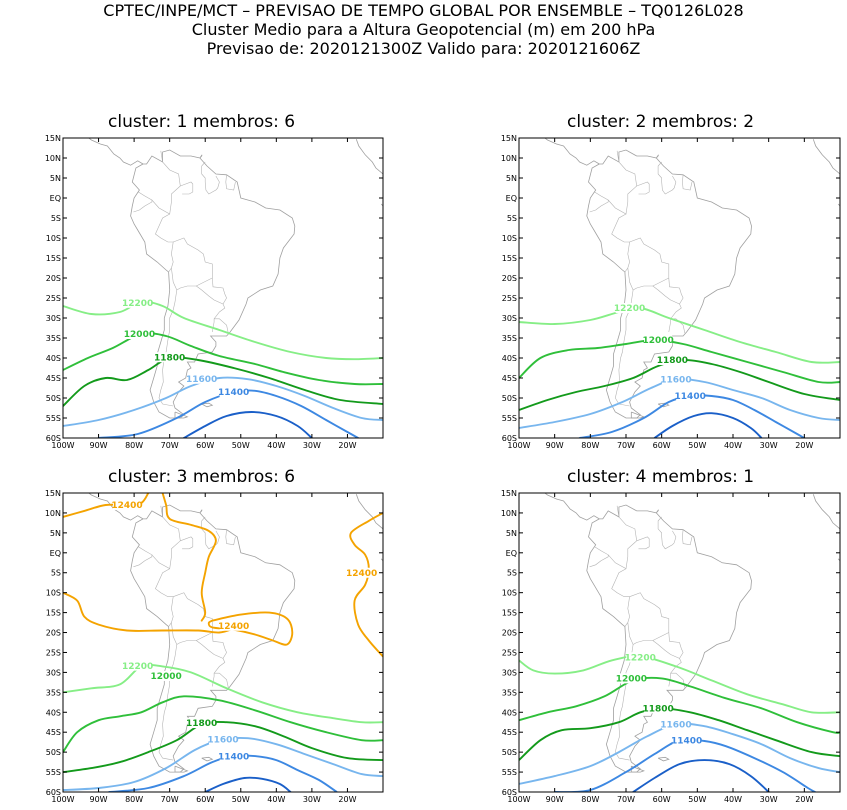  Describe the element at coordinates (512, 218) in the screenshot. I see `lat-tick-label: 5S` at that location.